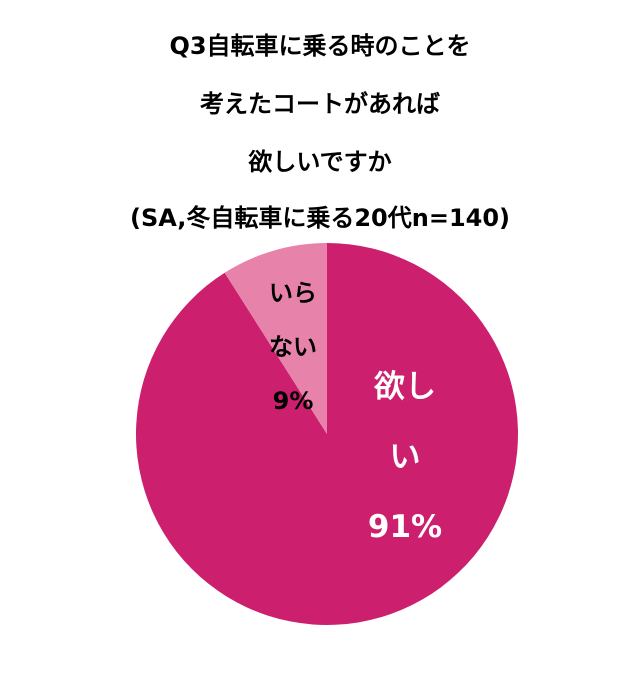  I want to click on category-label: いらない, so click(293, 320).